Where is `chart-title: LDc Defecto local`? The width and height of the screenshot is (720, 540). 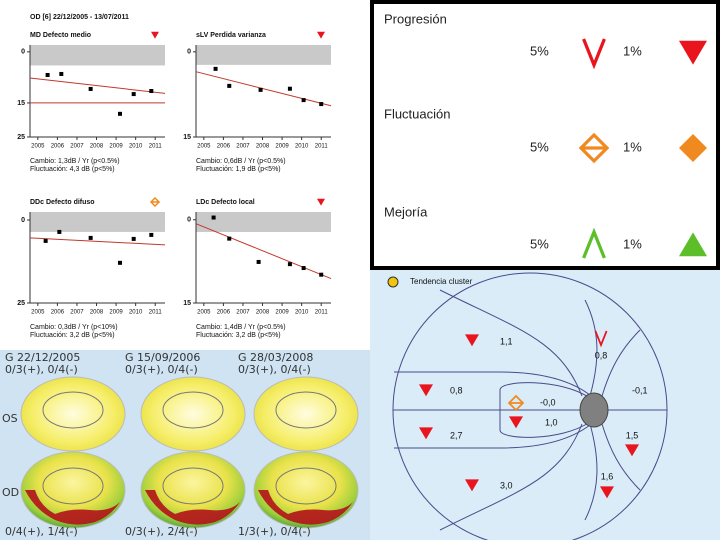 chart-title: LDc Defecto local is located at coordinates (225, 202).